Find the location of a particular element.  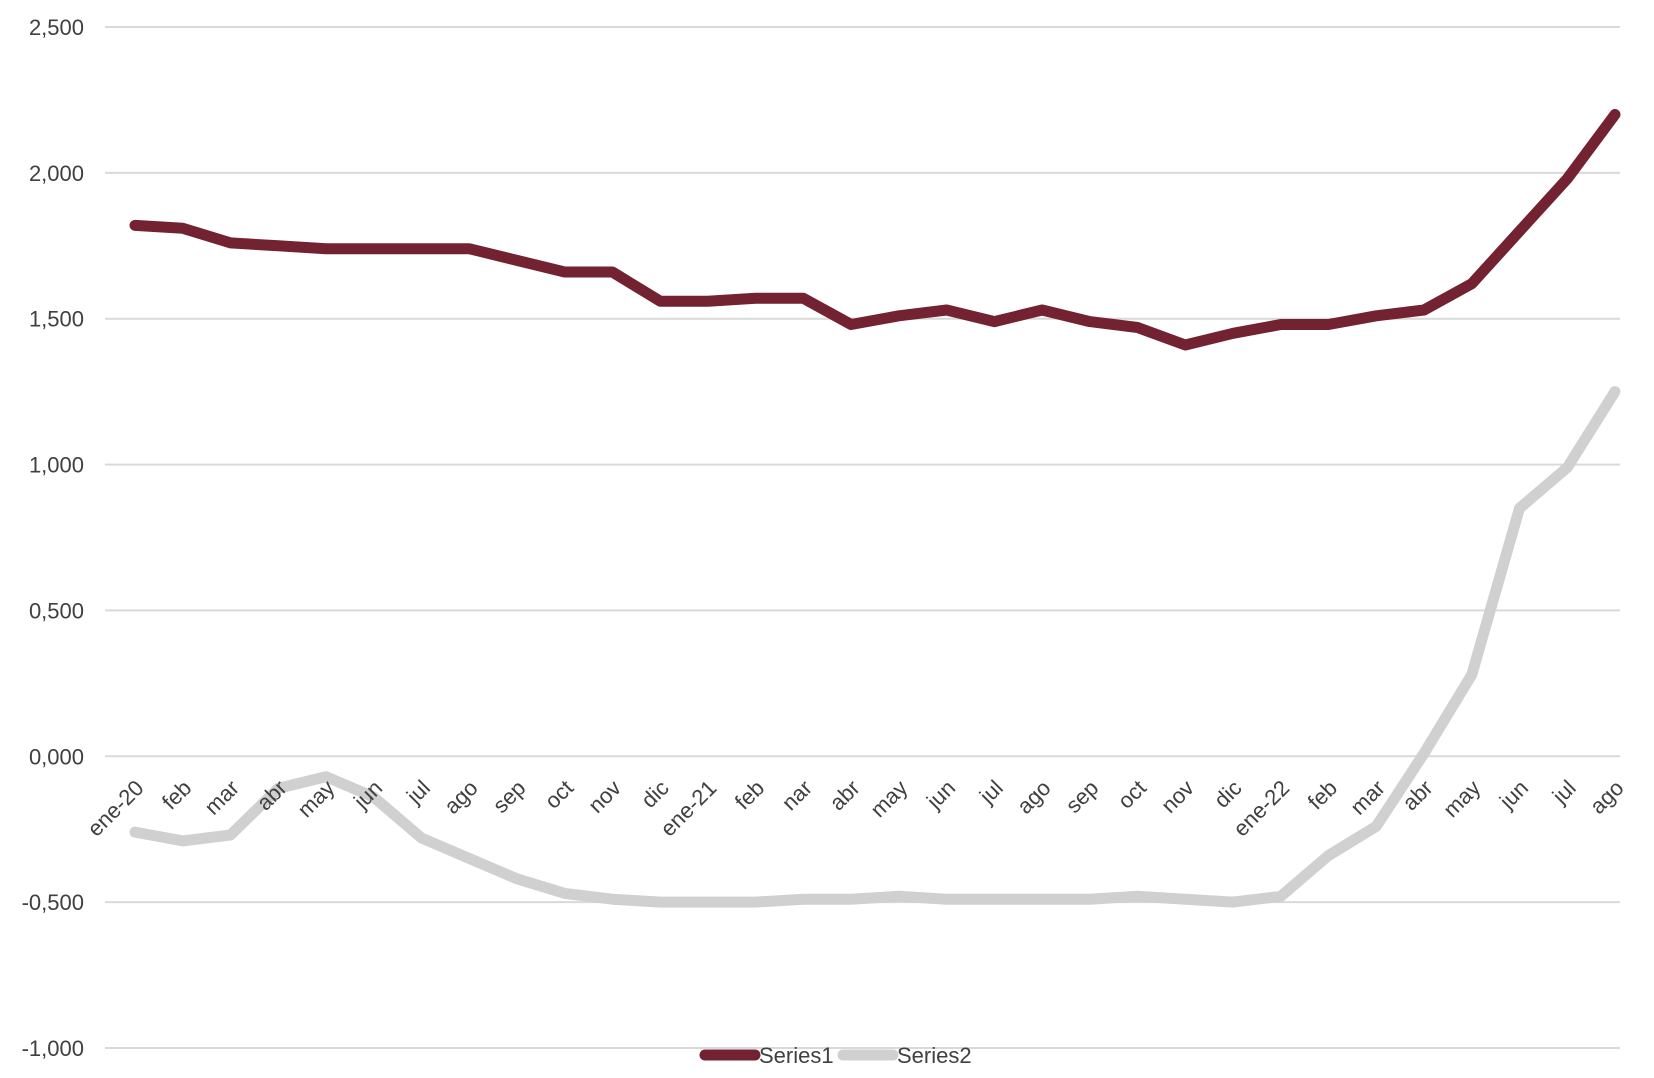

x-tick-label: abr is located at coordinates (845, 795).